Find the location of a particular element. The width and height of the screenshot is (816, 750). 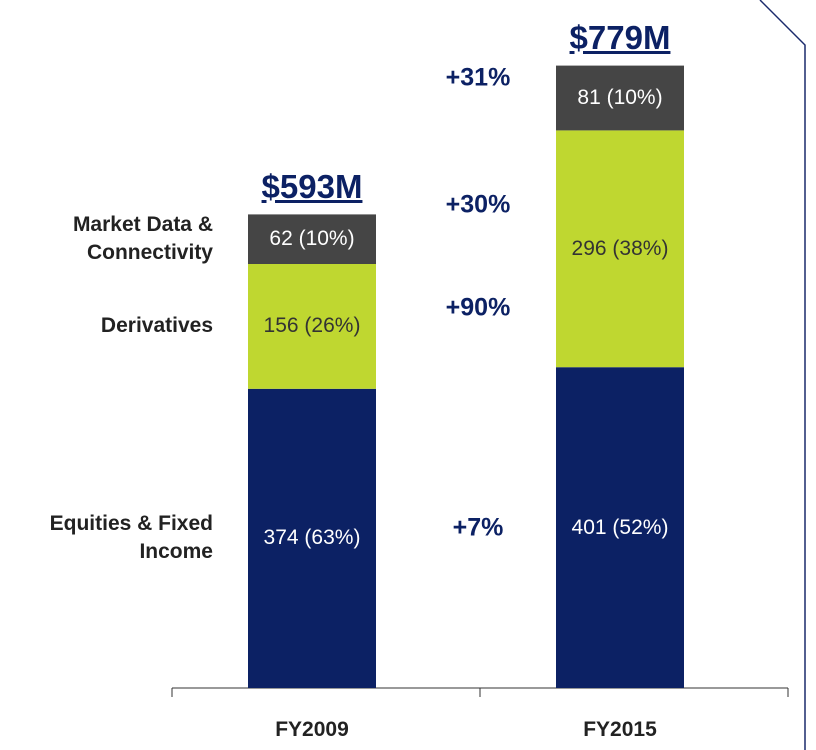

value-label: 156 (26%) is located at coordinates (312, 326).